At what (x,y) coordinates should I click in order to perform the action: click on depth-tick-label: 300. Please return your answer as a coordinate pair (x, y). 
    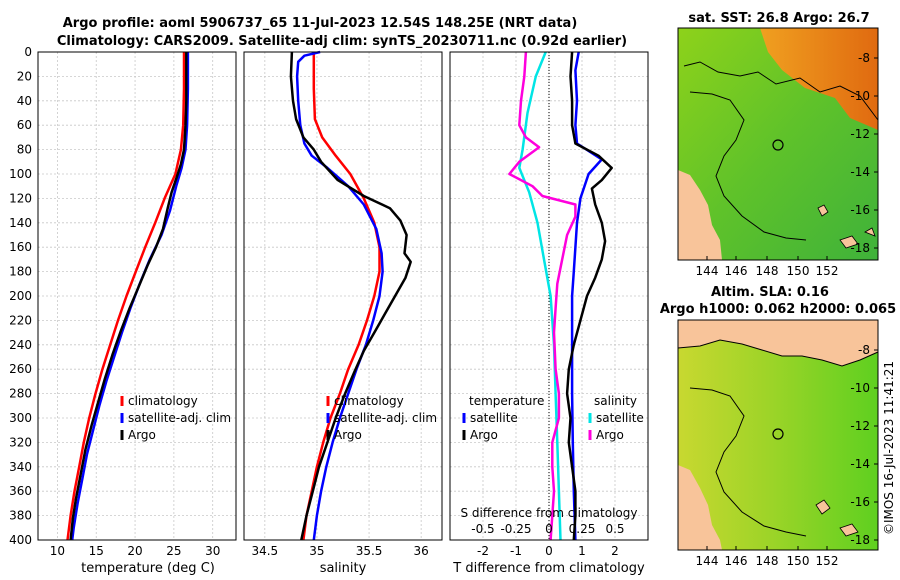
    Looking at the image, I should click on (20, 418).